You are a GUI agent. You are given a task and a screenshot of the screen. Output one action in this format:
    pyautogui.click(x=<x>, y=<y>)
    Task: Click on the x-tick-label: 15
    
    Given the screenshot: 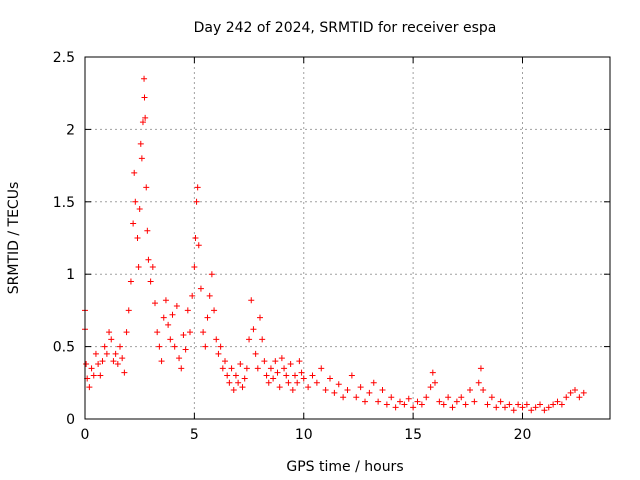 What is the action you would take?
    pyautogui.click(x=413, y=435)
    